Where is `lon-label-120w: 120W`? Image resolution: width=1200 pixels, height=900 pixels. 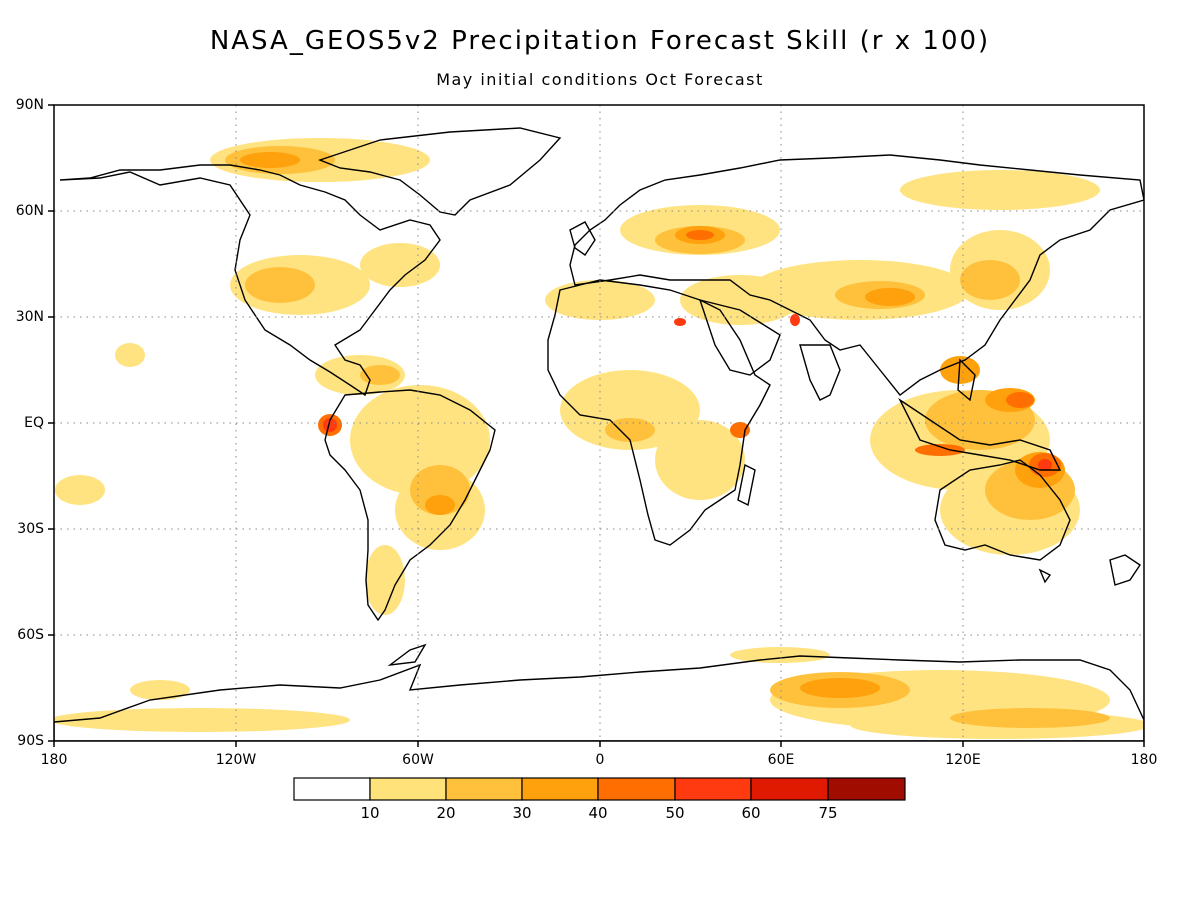
lon-label-120w: 120W is located at coordinates (236, 760).